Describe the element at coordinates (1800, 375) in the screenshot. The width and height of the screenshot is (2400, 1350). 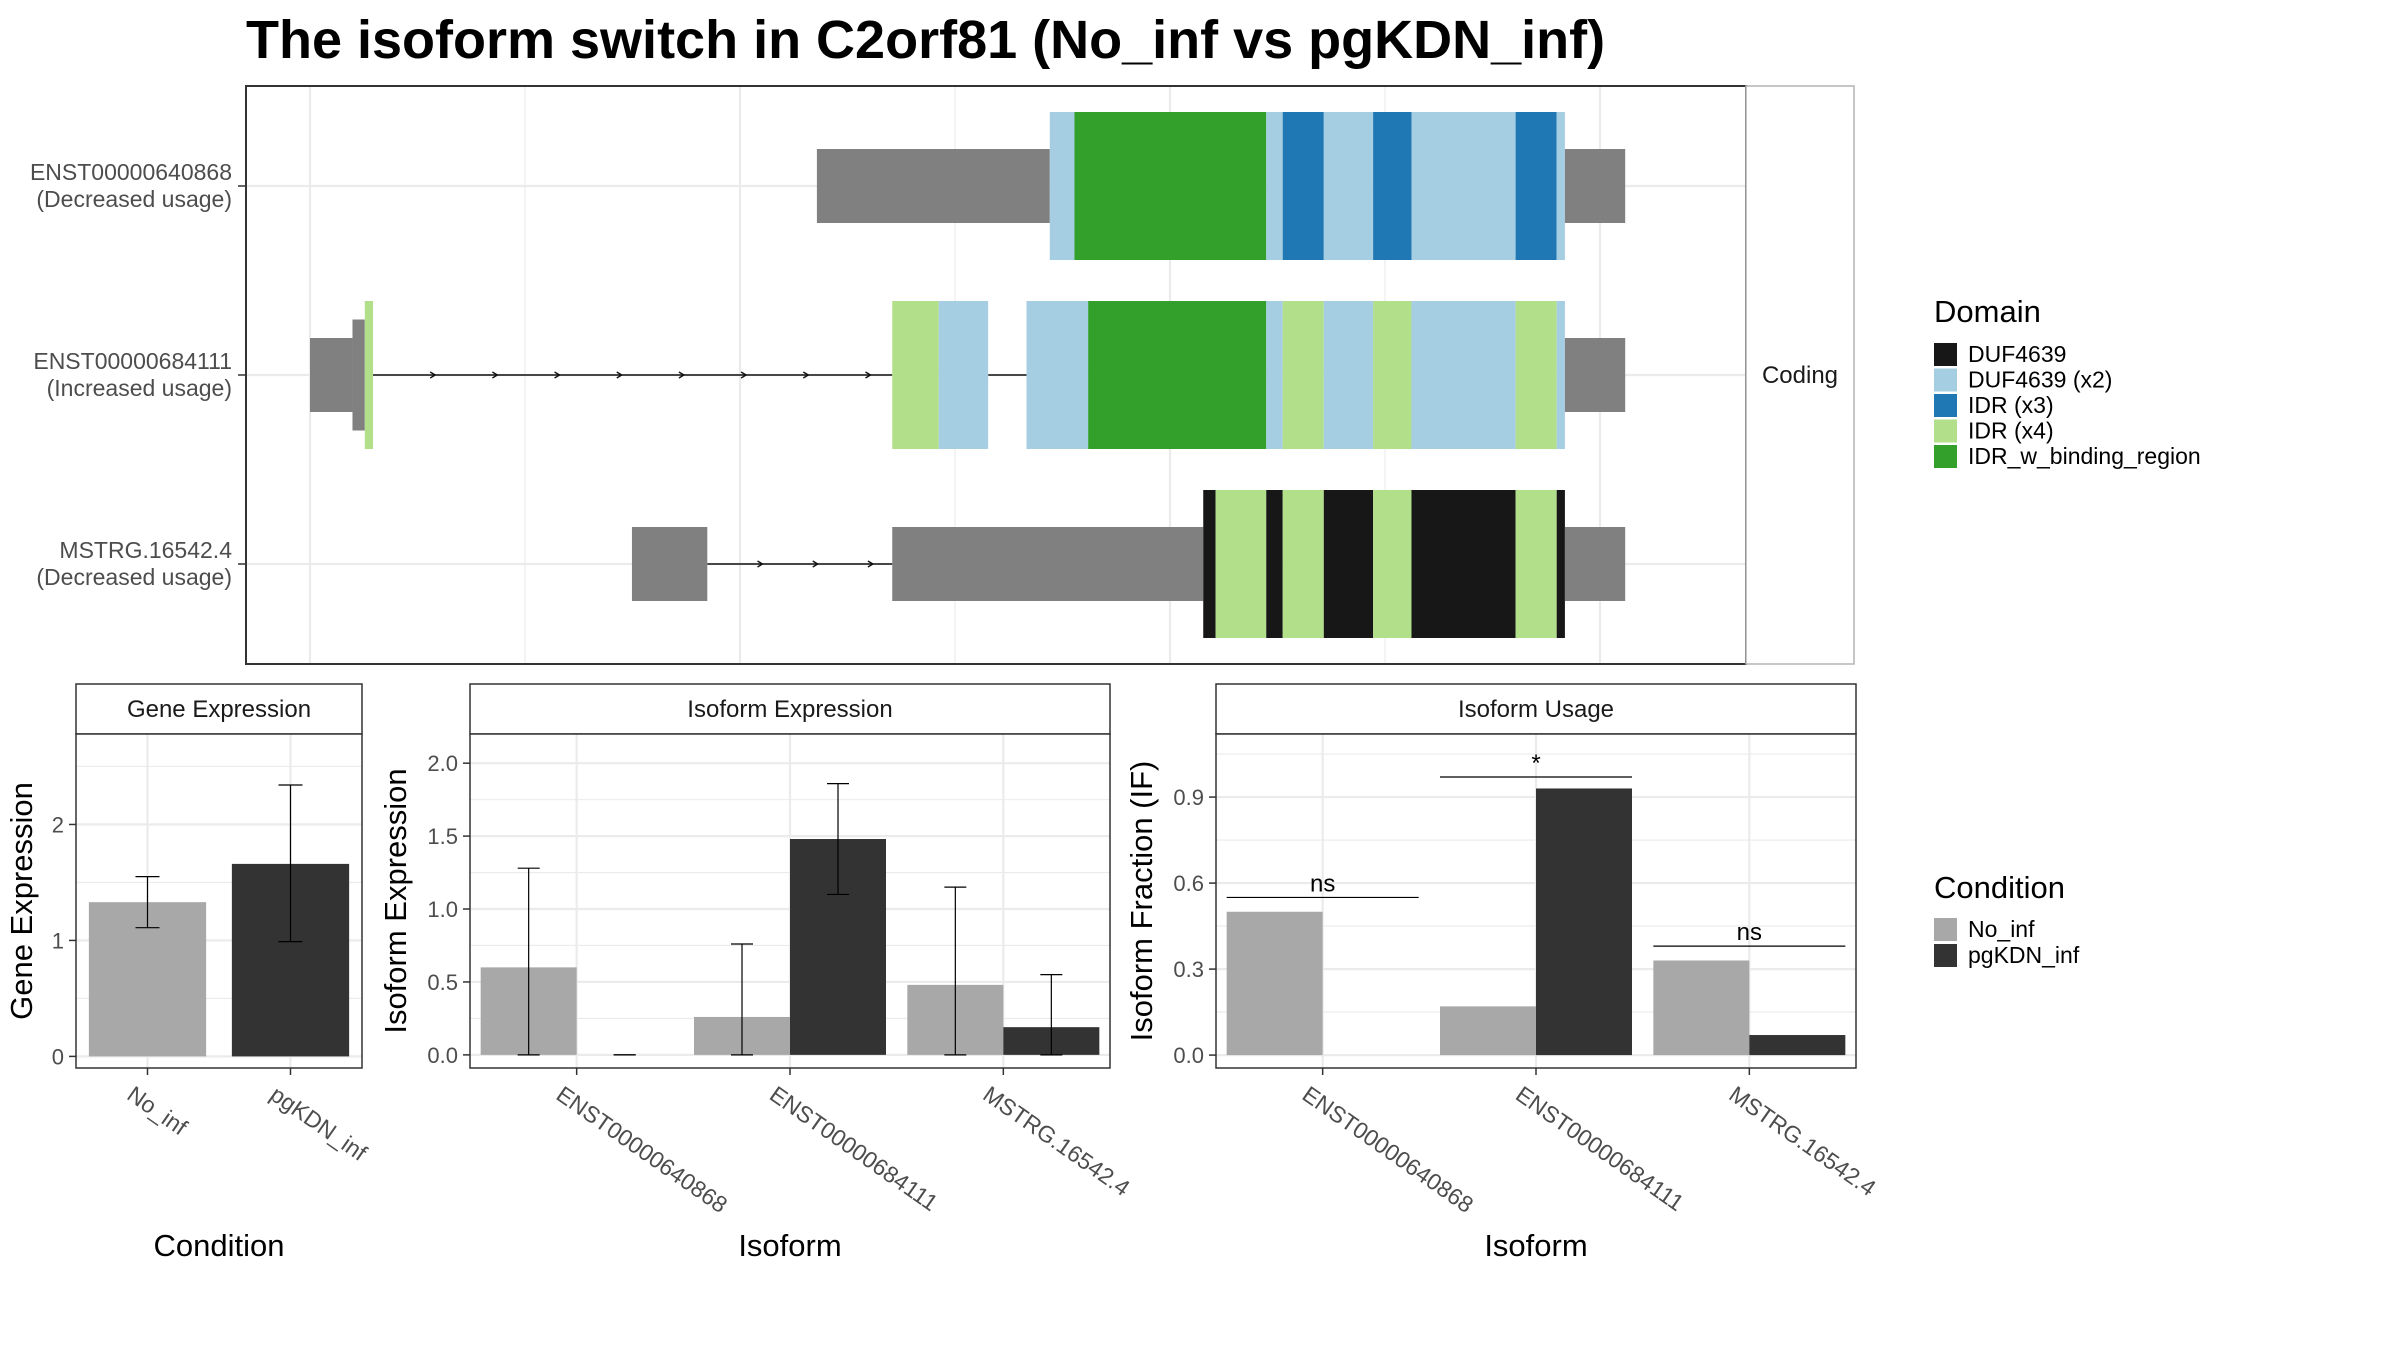
I see `facet-strip-label: Coding` at that location.